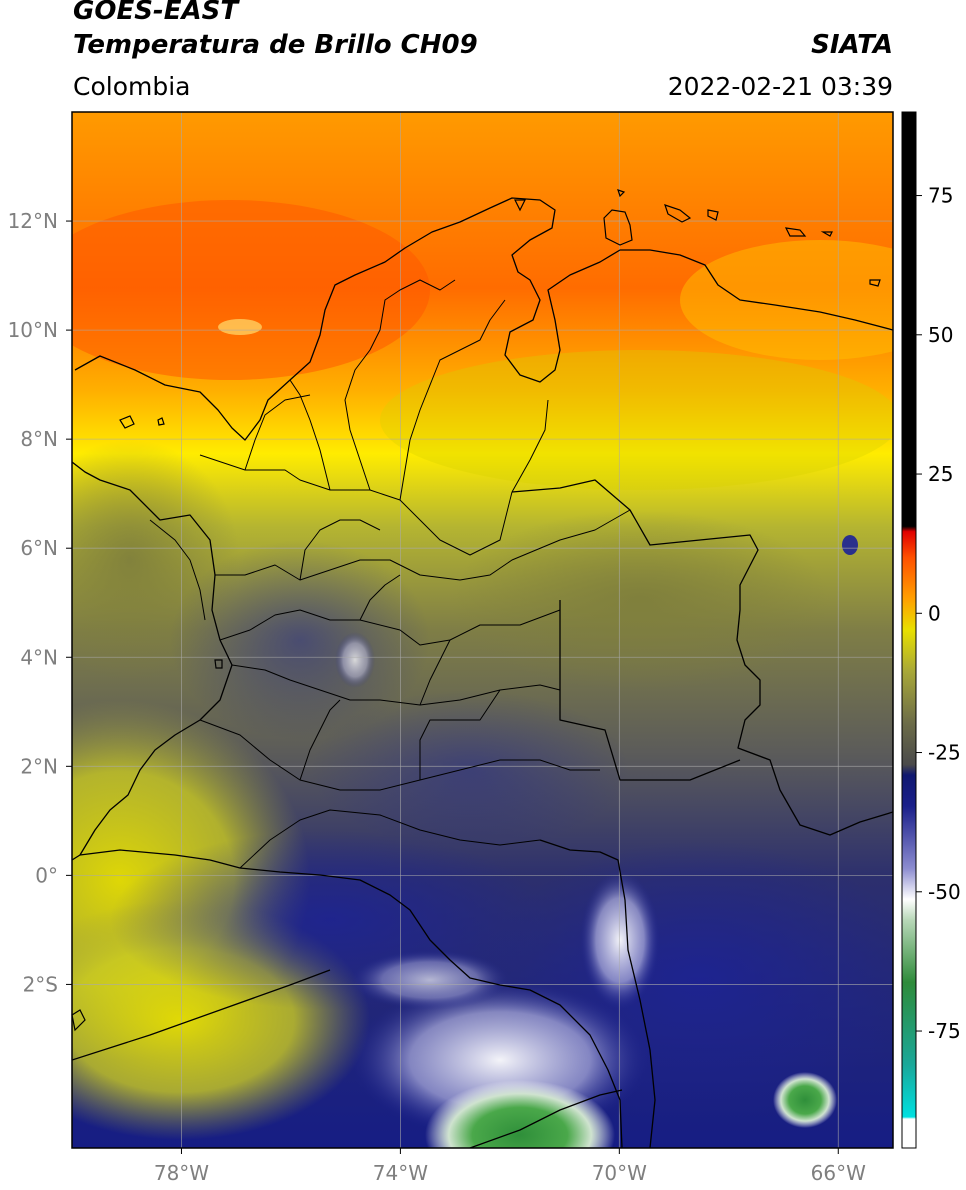 Image resolution: width=966 pixels, height=1190 pixels. Describe the element at coordinates (944, 892) in the screenshot. I see `colorbar-tick-label: -50` at that location.